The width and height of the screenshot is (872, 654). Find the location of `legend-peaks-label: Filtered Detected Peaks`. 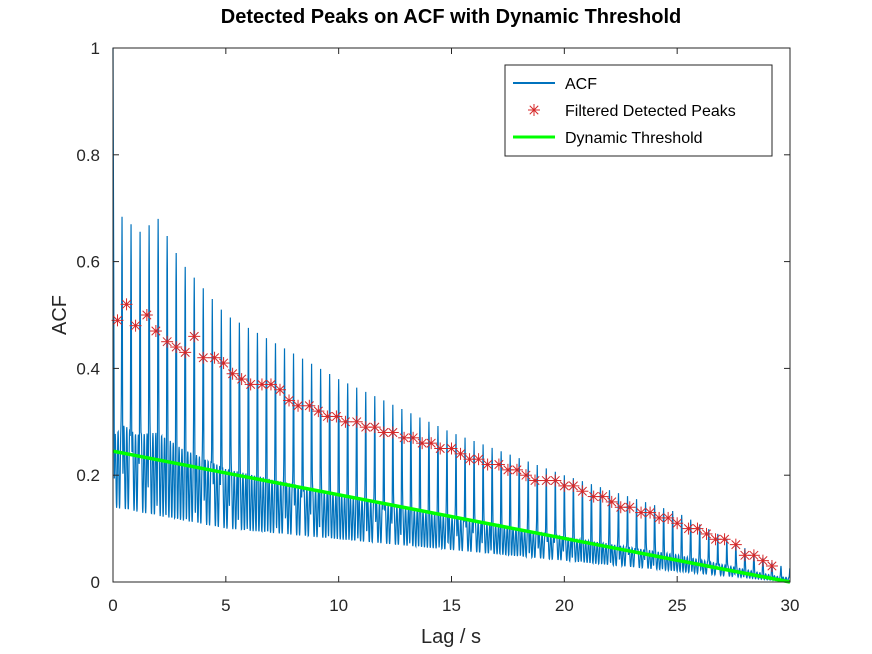

legend-peaks-label: Filtered Detected Peaks is located at coordinates (650, 111).